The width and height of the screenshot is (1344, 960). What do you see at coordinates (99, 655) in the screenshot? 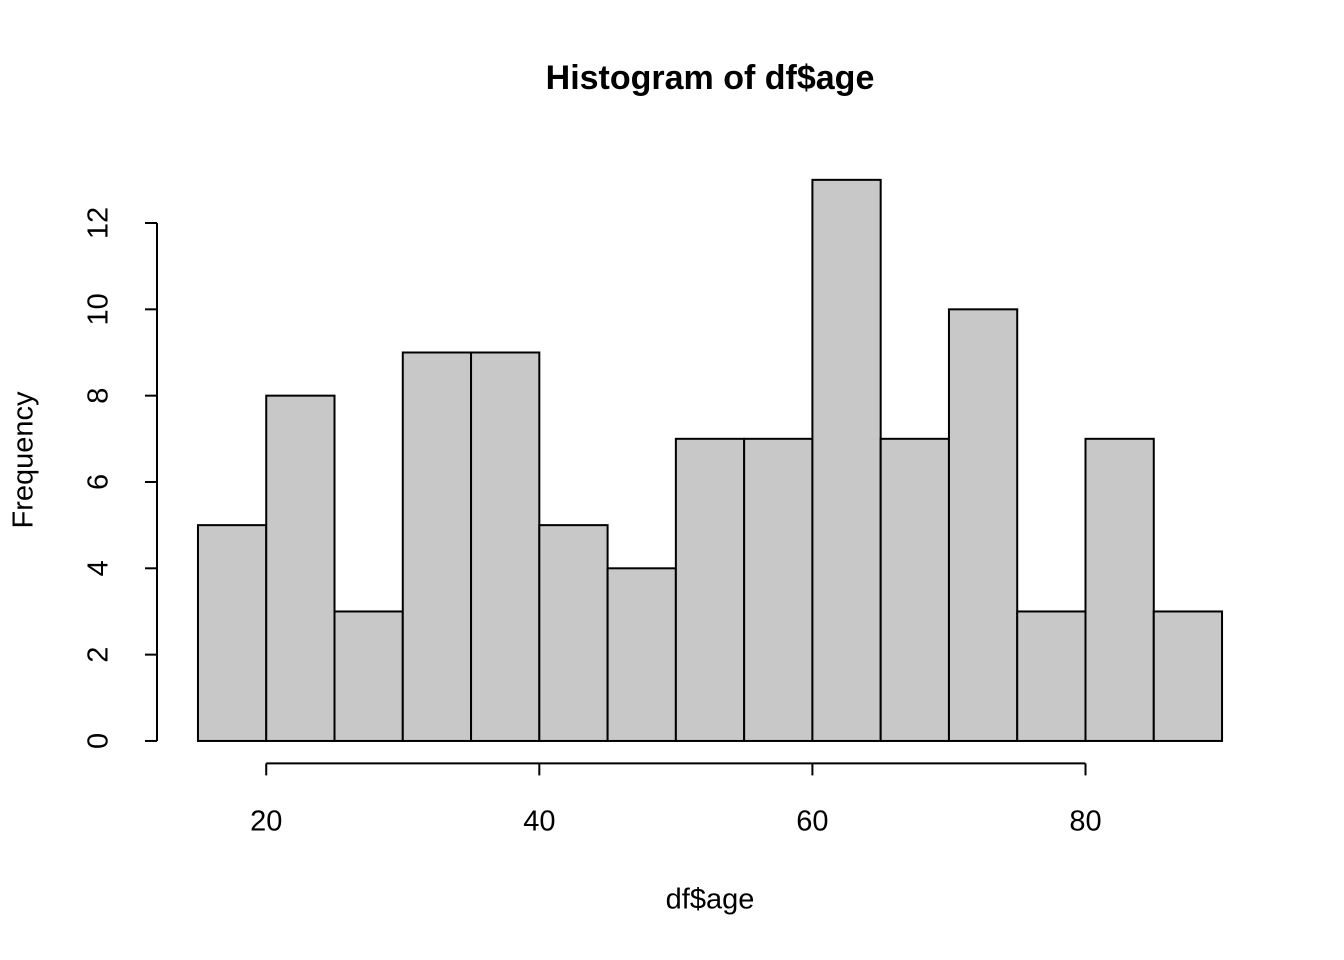
I see `y-tick-label: 2` at bounding box center [99, 655].